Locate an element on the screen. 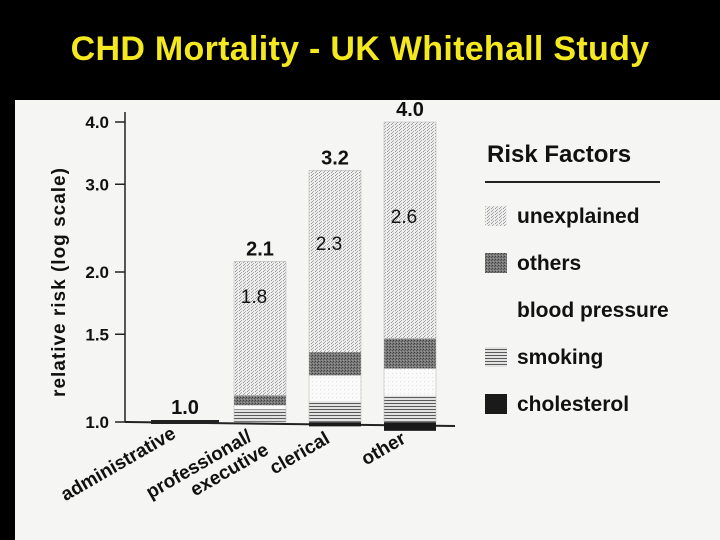 This screenshot has height=540, width=720. bar-reference is located at coordinates (185, 422).